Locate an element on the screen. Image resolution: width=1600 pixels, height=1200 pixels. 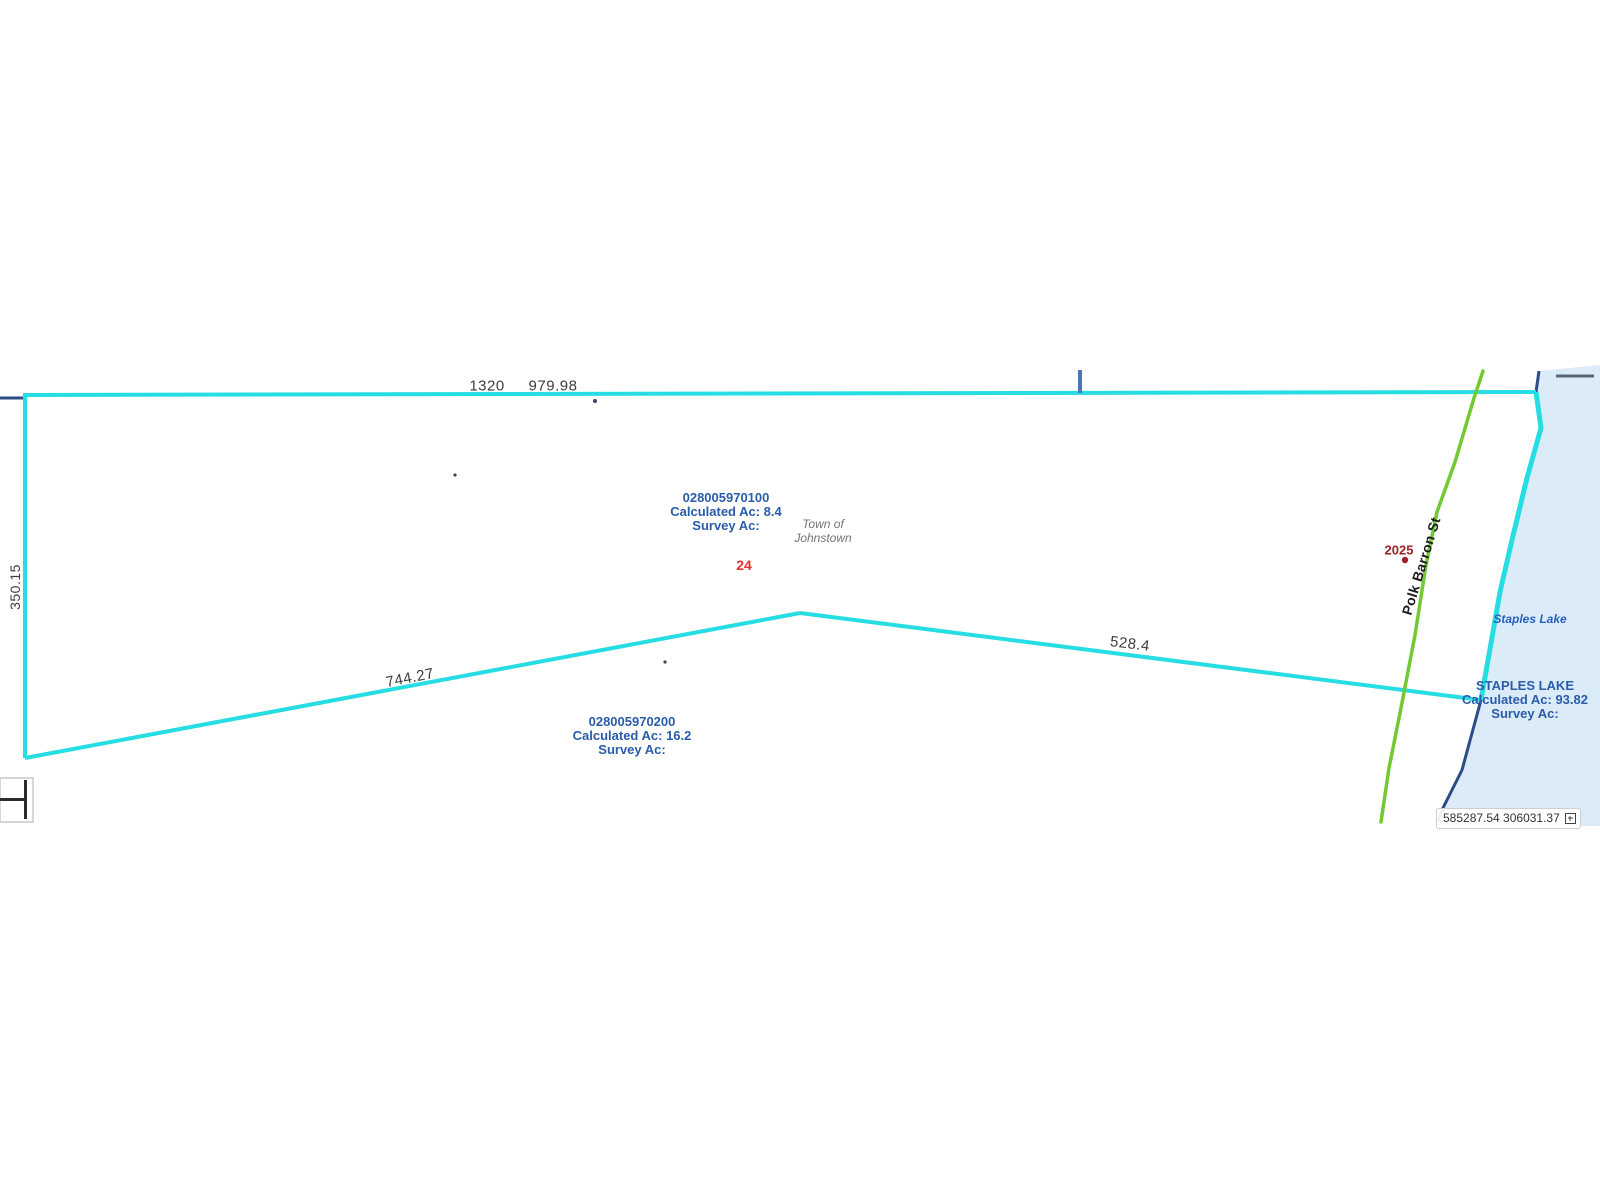
selected-boundary-southwest is located at coordinates (412, 685).